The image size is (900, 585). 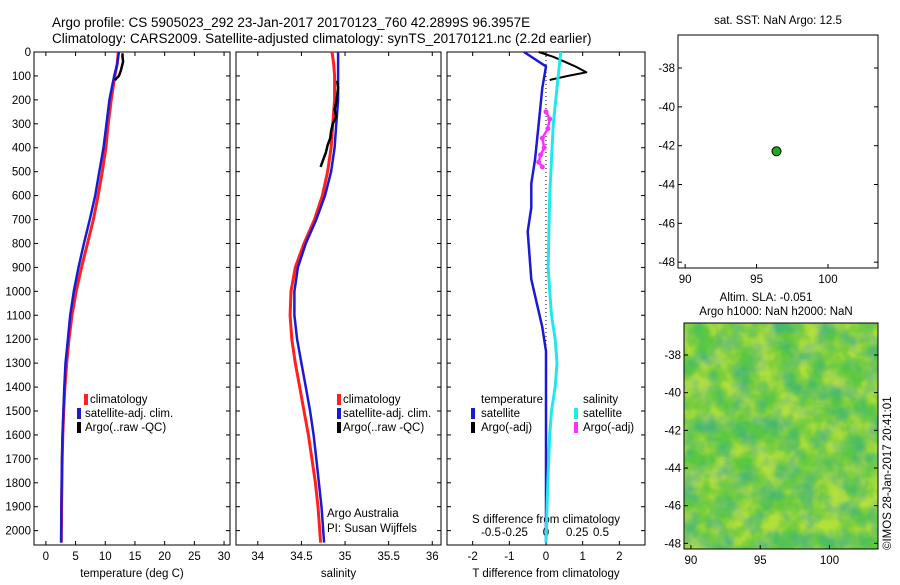 I want to click on legend-argo: Argo(..raw -QC), so click(x=383, y=428).